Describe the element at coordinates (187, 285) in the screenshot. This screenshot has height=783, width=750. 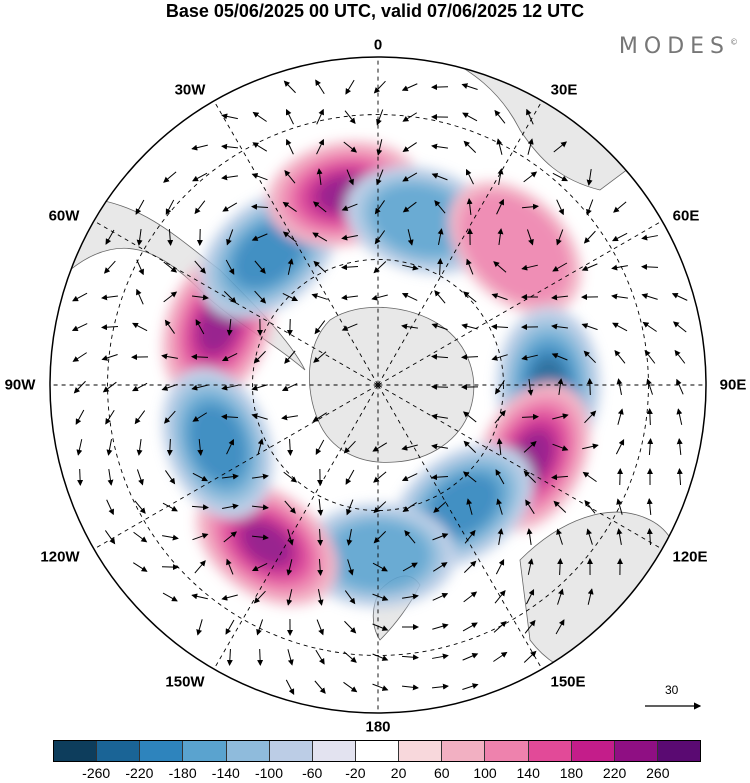
I see `south-america-landmass` at that location.